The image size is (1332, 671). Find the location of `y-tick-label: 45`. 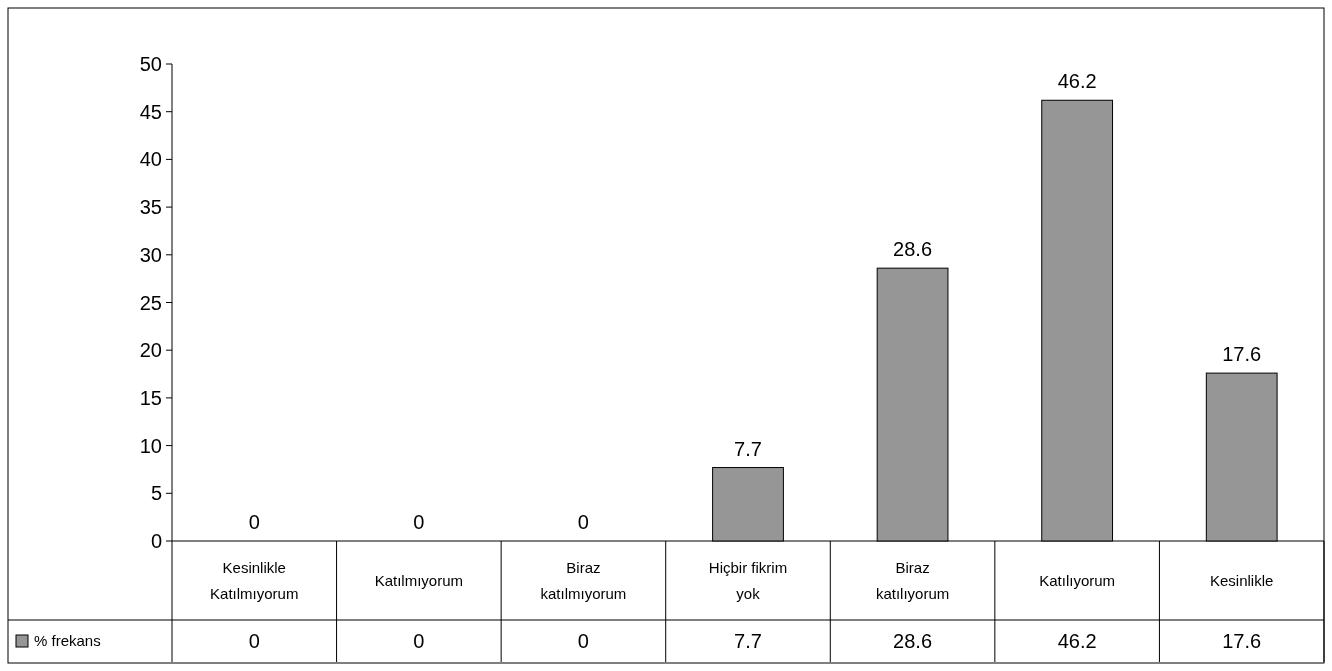

y-tick-label: 45 is located at coordinates (150, 111).